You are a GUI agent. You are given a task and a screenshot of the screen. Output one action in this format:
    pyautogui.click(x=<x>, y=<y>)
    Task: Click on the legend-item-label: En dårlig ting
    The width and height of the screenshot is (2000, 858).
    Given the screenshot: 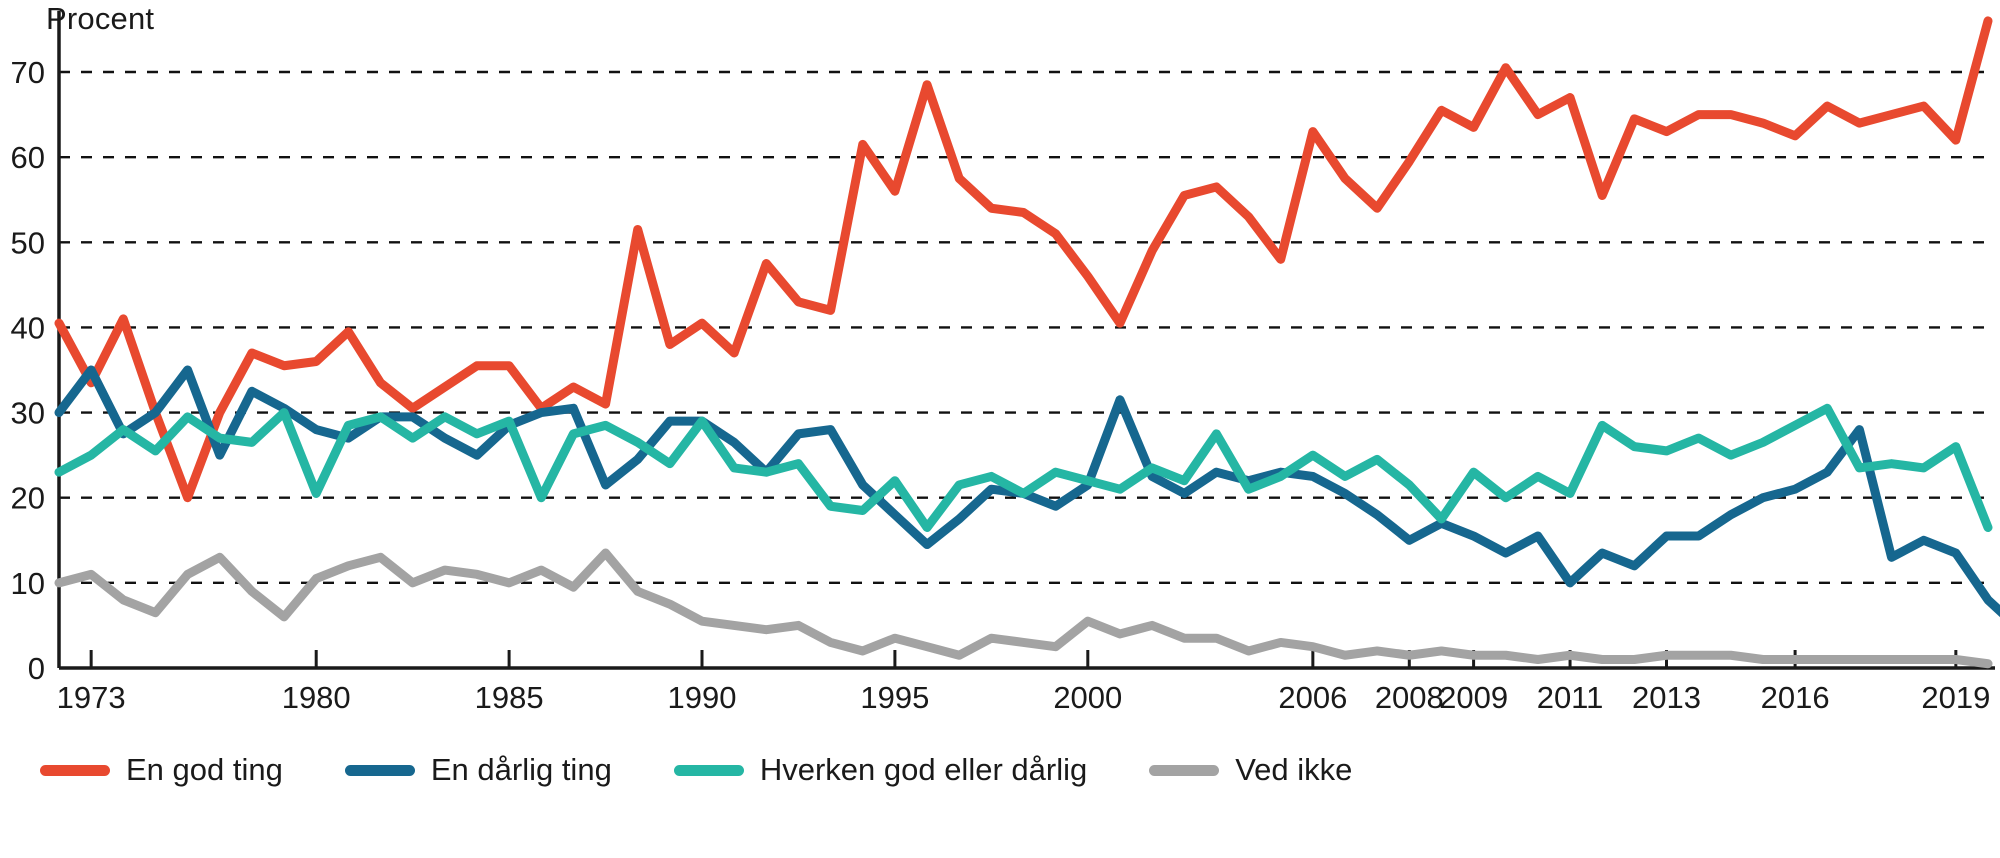 What is the action you would take?
    pyautogui.click(x=521, y=769)
    